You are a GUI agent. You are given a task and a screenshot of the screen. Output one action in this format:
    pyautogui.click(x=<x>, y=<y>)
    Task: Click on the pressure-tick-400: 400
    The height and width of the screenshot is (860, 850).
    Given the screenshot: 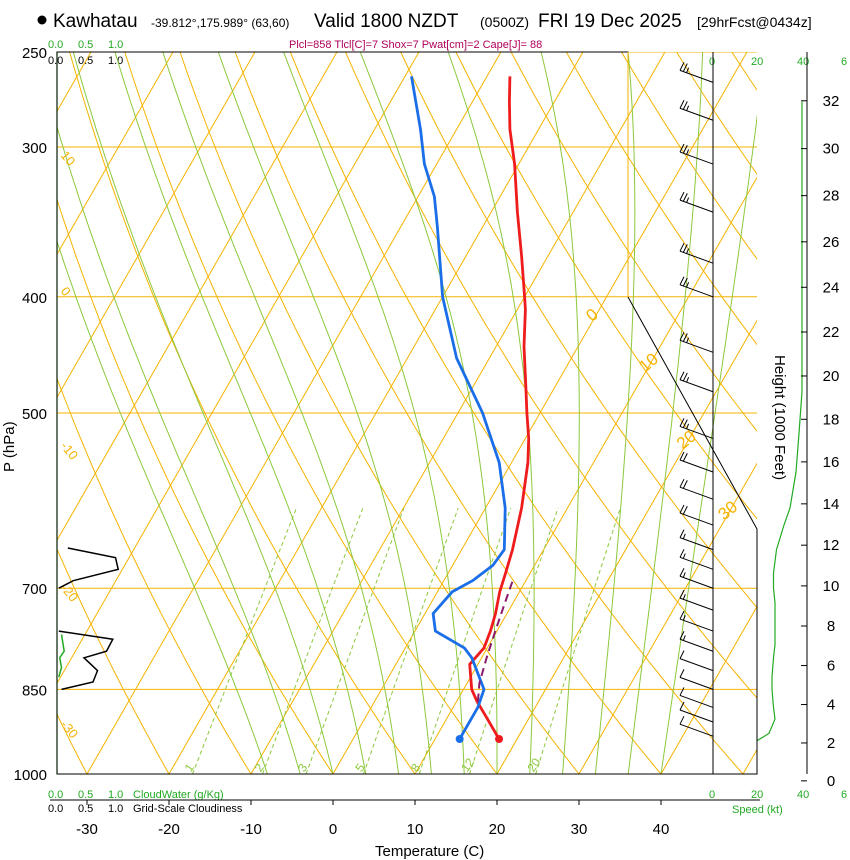 What is the action you would take?
    pyautogui.click(x=34, y=298)
    